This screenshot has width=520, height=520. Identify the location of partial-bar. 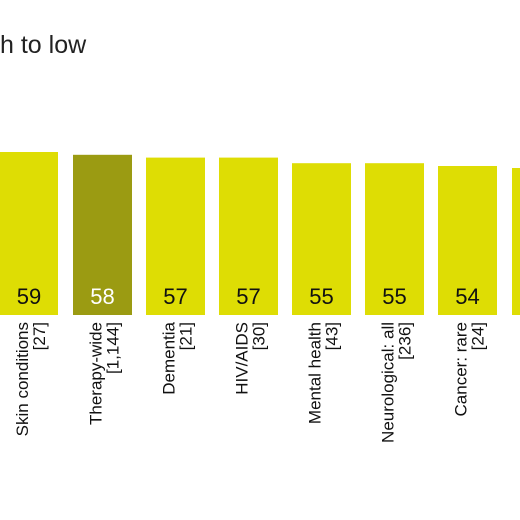
(516, 241).